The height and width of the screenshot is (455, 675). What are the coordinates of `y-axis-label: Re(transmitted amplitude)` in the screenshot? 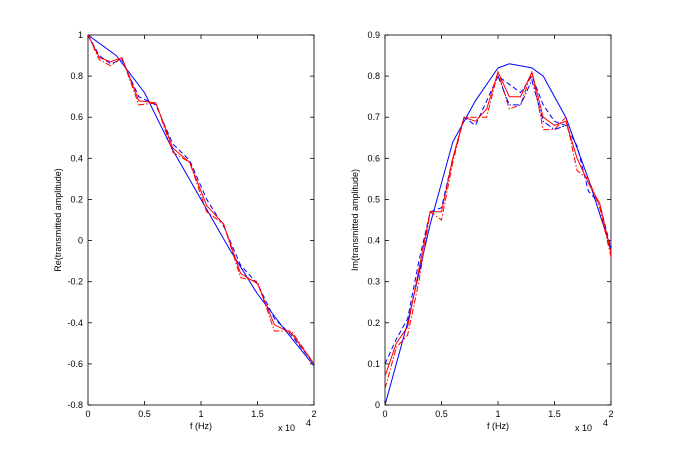 It's located at (58, 220).